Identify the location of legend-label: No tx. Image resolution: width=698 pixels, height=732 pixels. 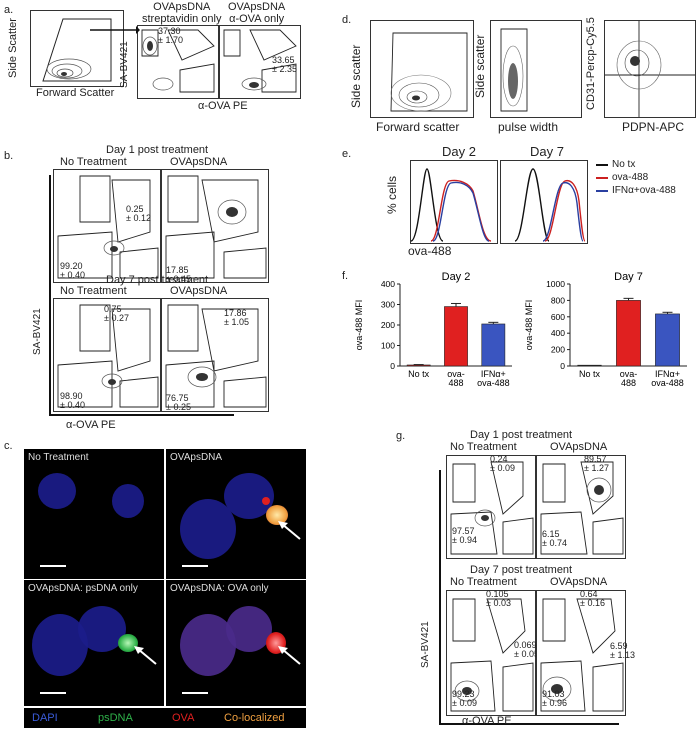
(624, 164).